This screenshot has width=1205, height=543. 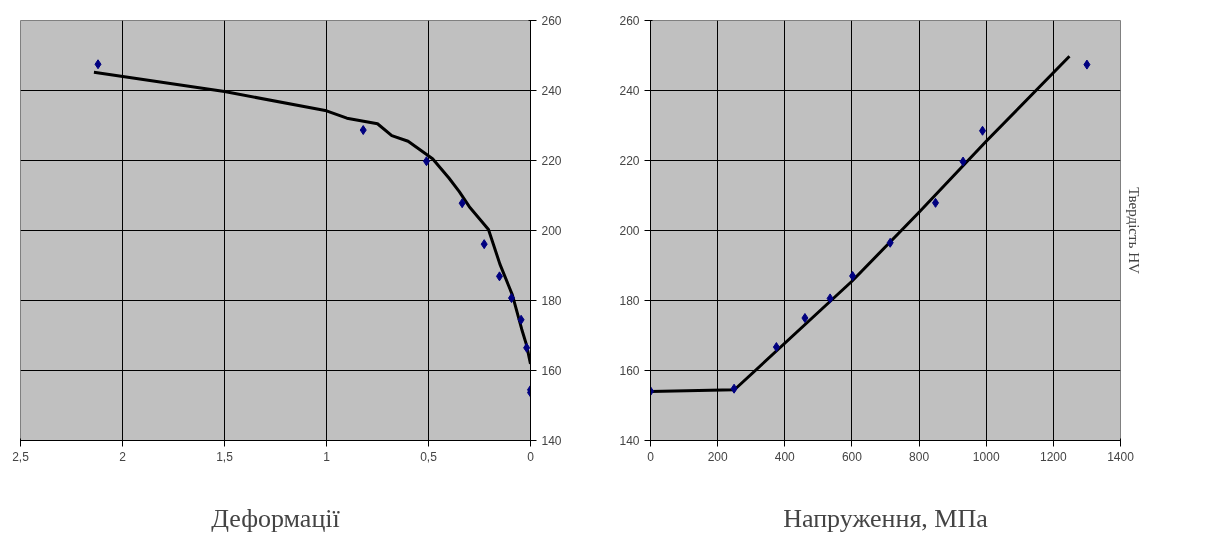 What do you see at coordinates (1133, 230) in the screenshot?
I see `y-axis-title: Твердість HV` at bounding box center [1133, 230].